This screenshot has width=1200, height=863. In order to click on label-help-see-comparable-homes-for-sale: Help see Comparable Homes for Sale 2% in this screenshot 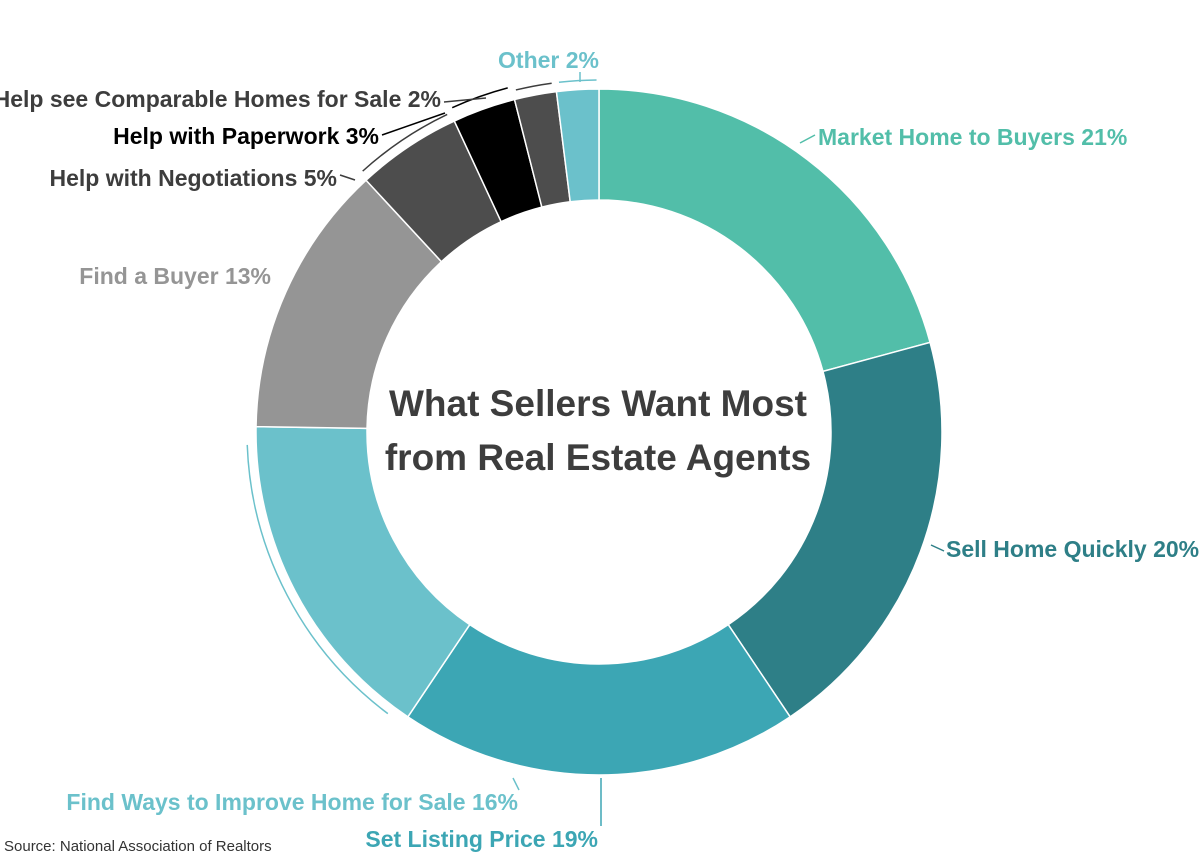, I will do `click(220, 99)`.